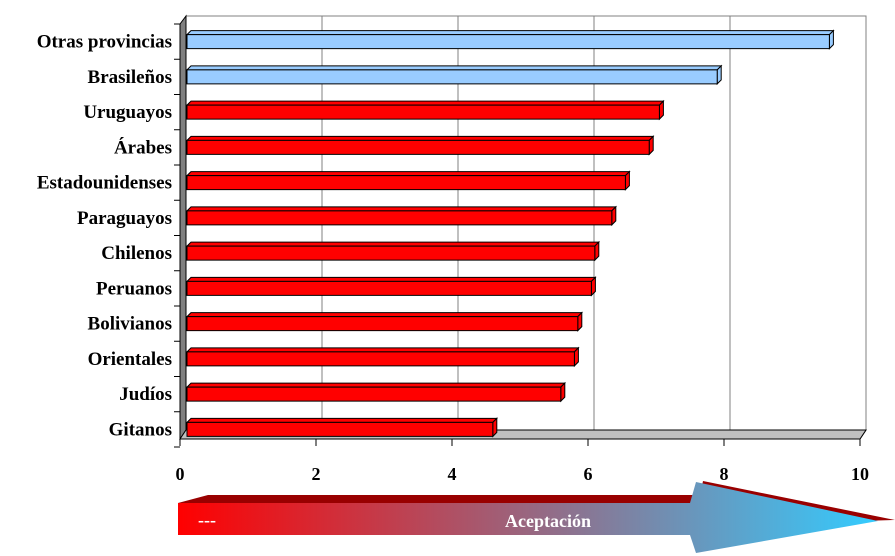  Describe the element at coordinates (316, 474) in the screenshot. I see `x-tick-label: 2` at that location.